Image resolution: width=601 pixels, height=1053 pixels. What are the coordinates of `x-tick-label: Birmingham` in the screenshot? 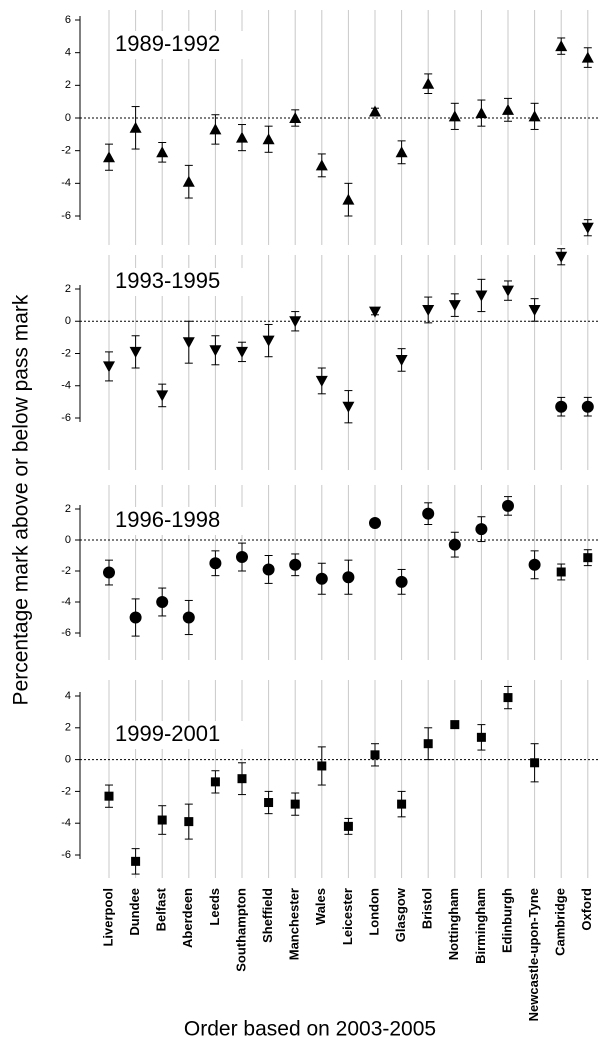 It's located at (480, 926).